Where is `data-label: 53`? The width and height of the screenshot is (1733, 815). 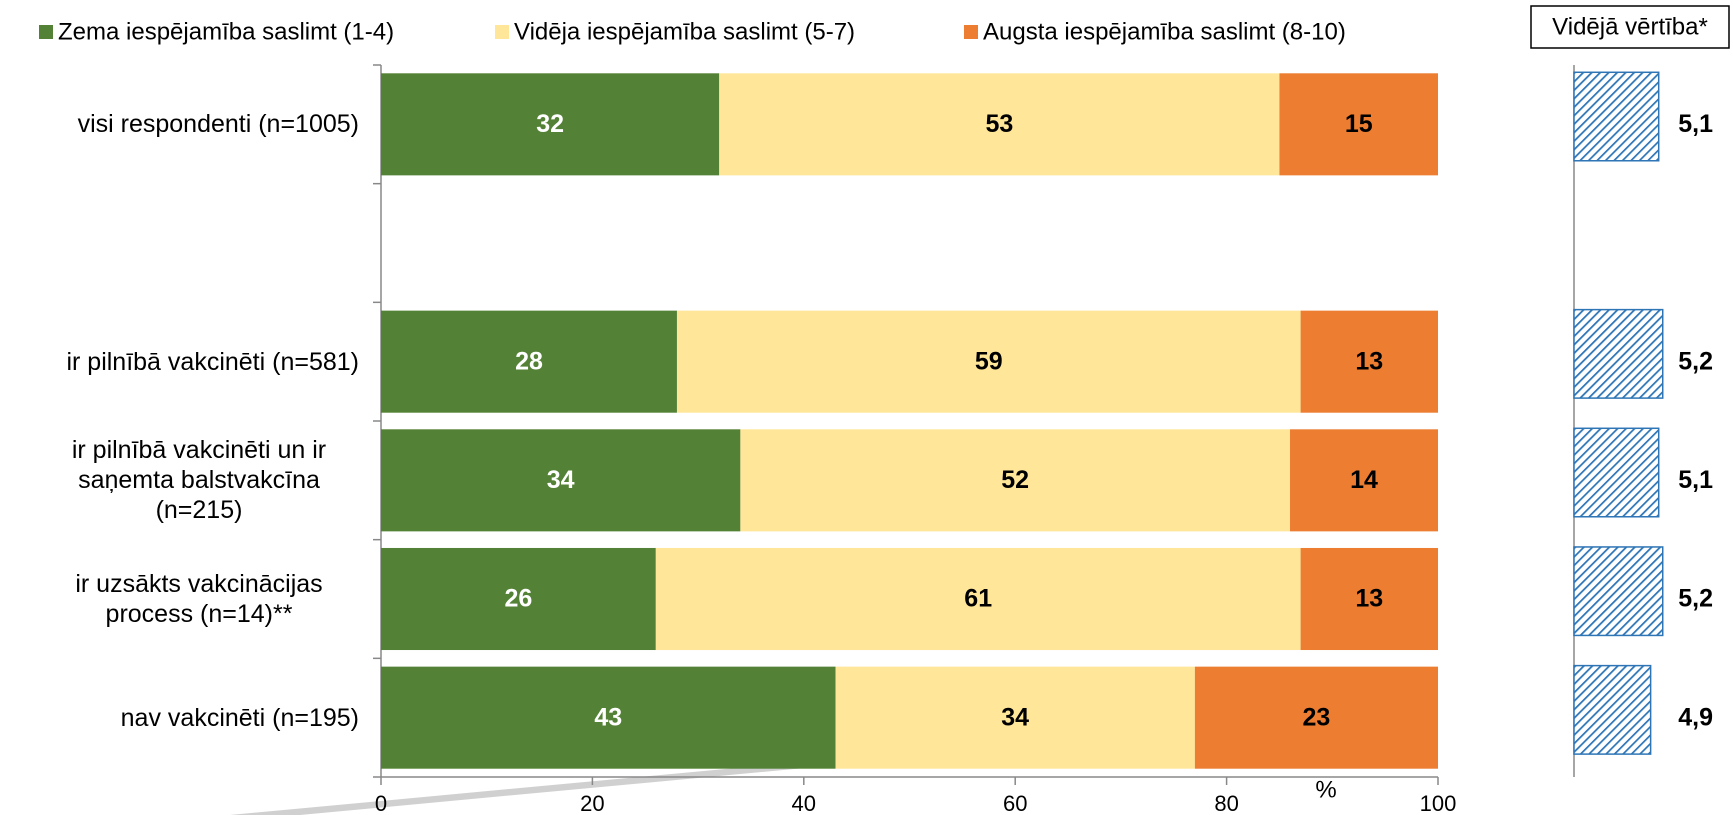 data-label: 53 is located at coordinates (999, 124).